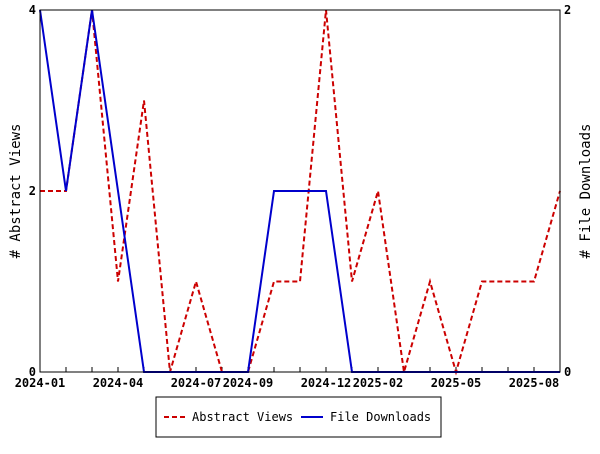 The height and width of the screenshot is (454, 600). I want to click on y2-tick-label: 2, so click(567, 10).